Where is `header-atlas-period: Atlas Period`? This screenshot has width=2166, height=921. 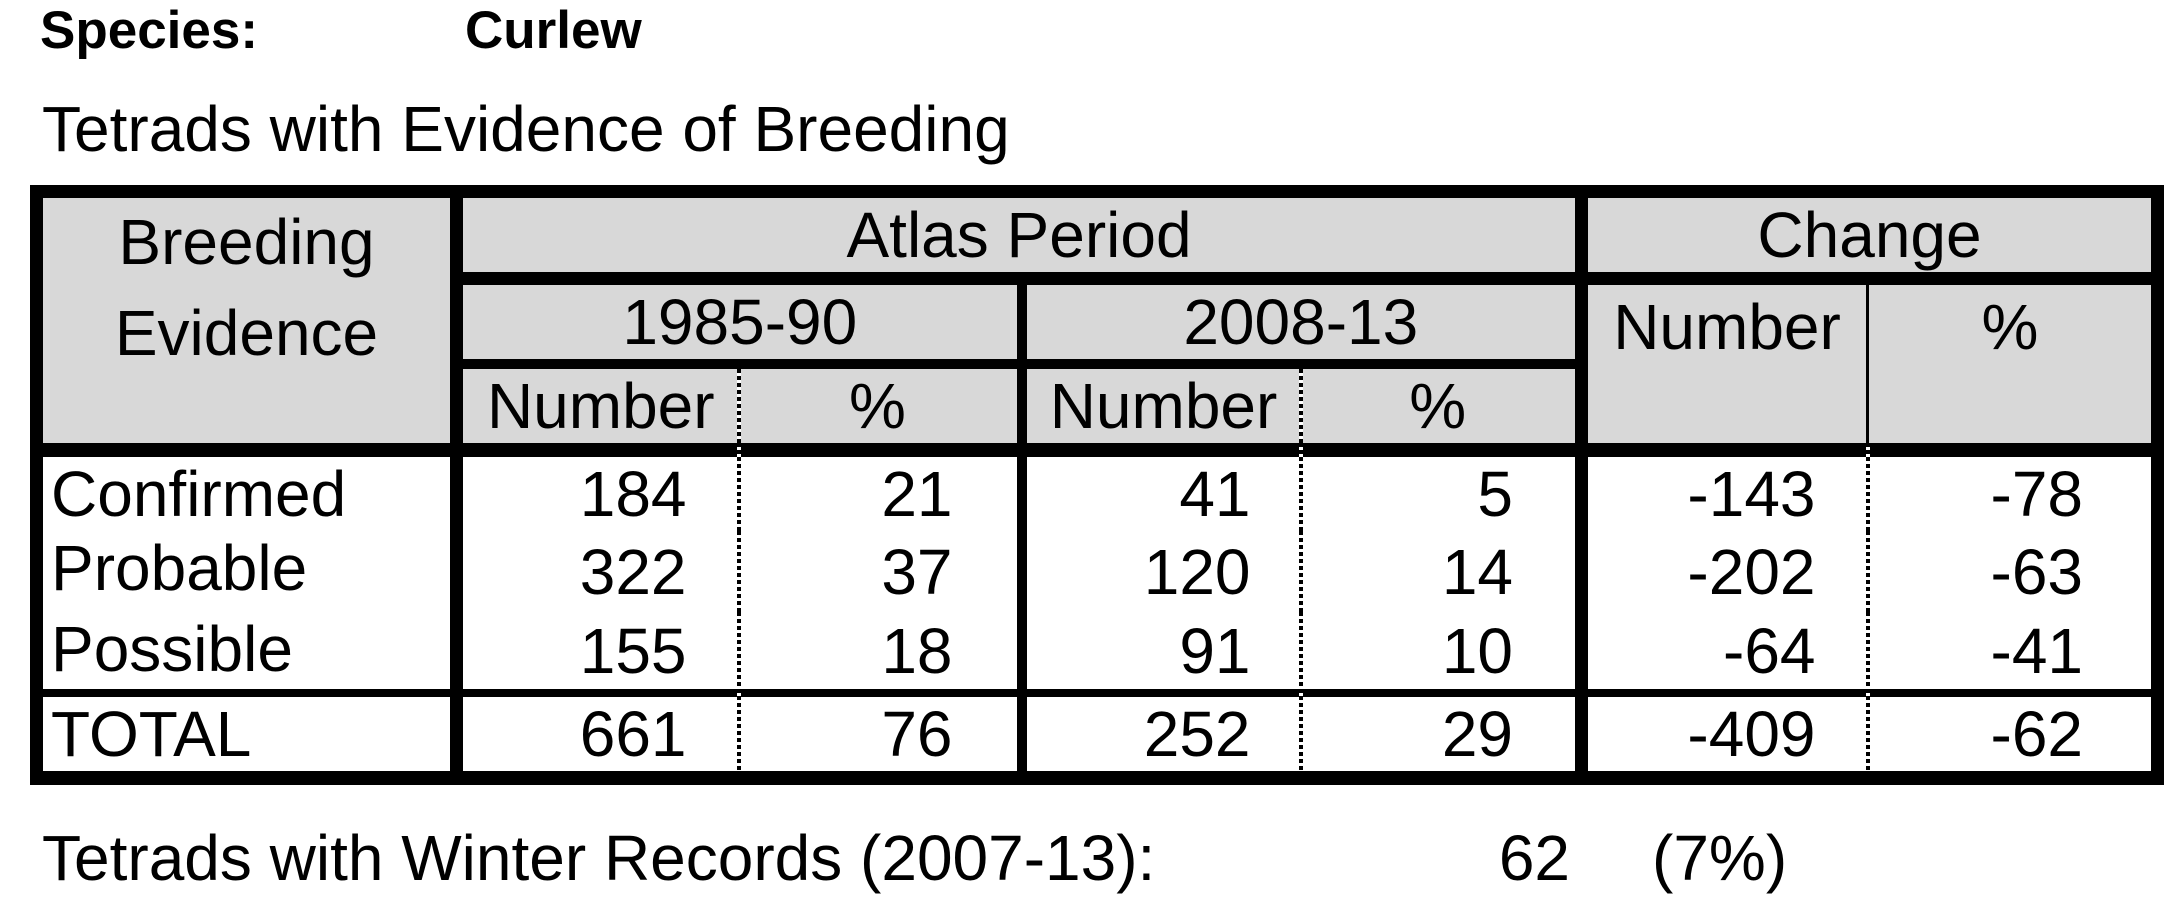 header-atlas-period: Atlas Period is located at coordinates (1016, 238).